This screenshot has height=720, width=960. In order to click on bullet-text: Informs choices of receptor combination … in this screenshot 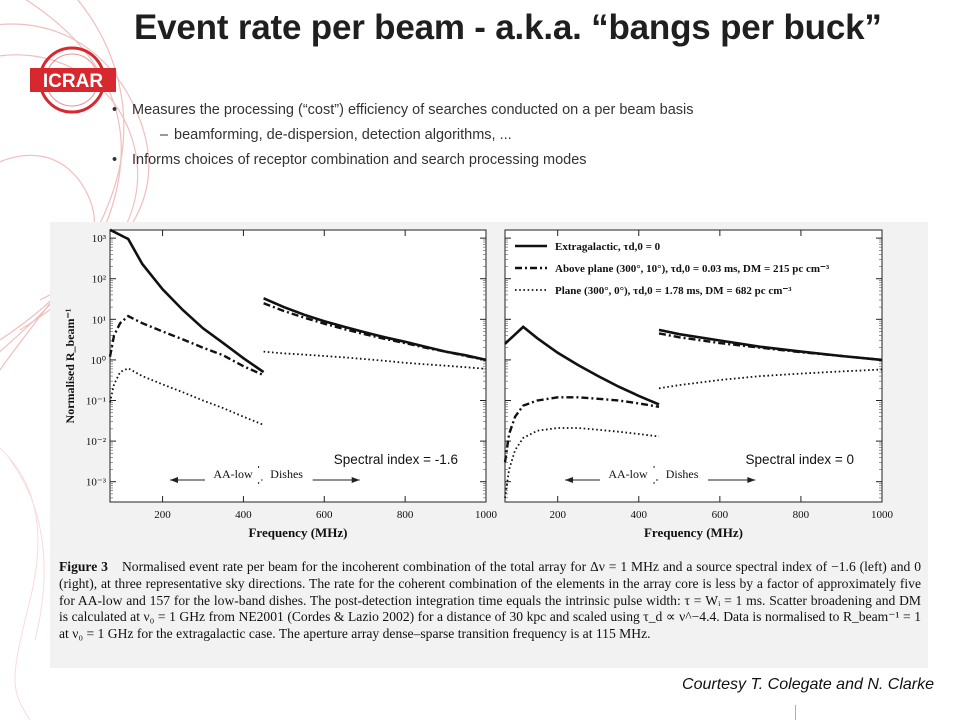, I will do `click(359, 160)`.